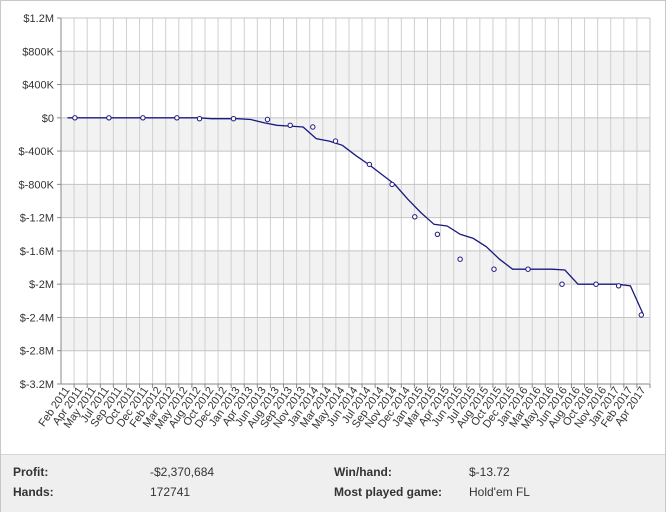 The image size is (666, 512). Describe the element at coordinates (37, 352) in the screenshot. I see `y-tick-label: $-2.8M` at that location.